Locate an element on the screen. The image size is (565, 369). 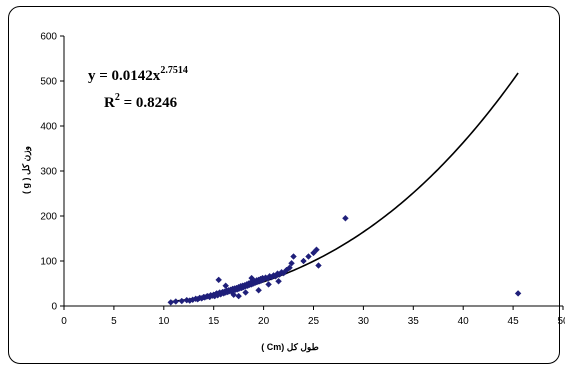
y-tick-labels: 0 100 200 300 400 500 600 is located at coordinates (48, 172).